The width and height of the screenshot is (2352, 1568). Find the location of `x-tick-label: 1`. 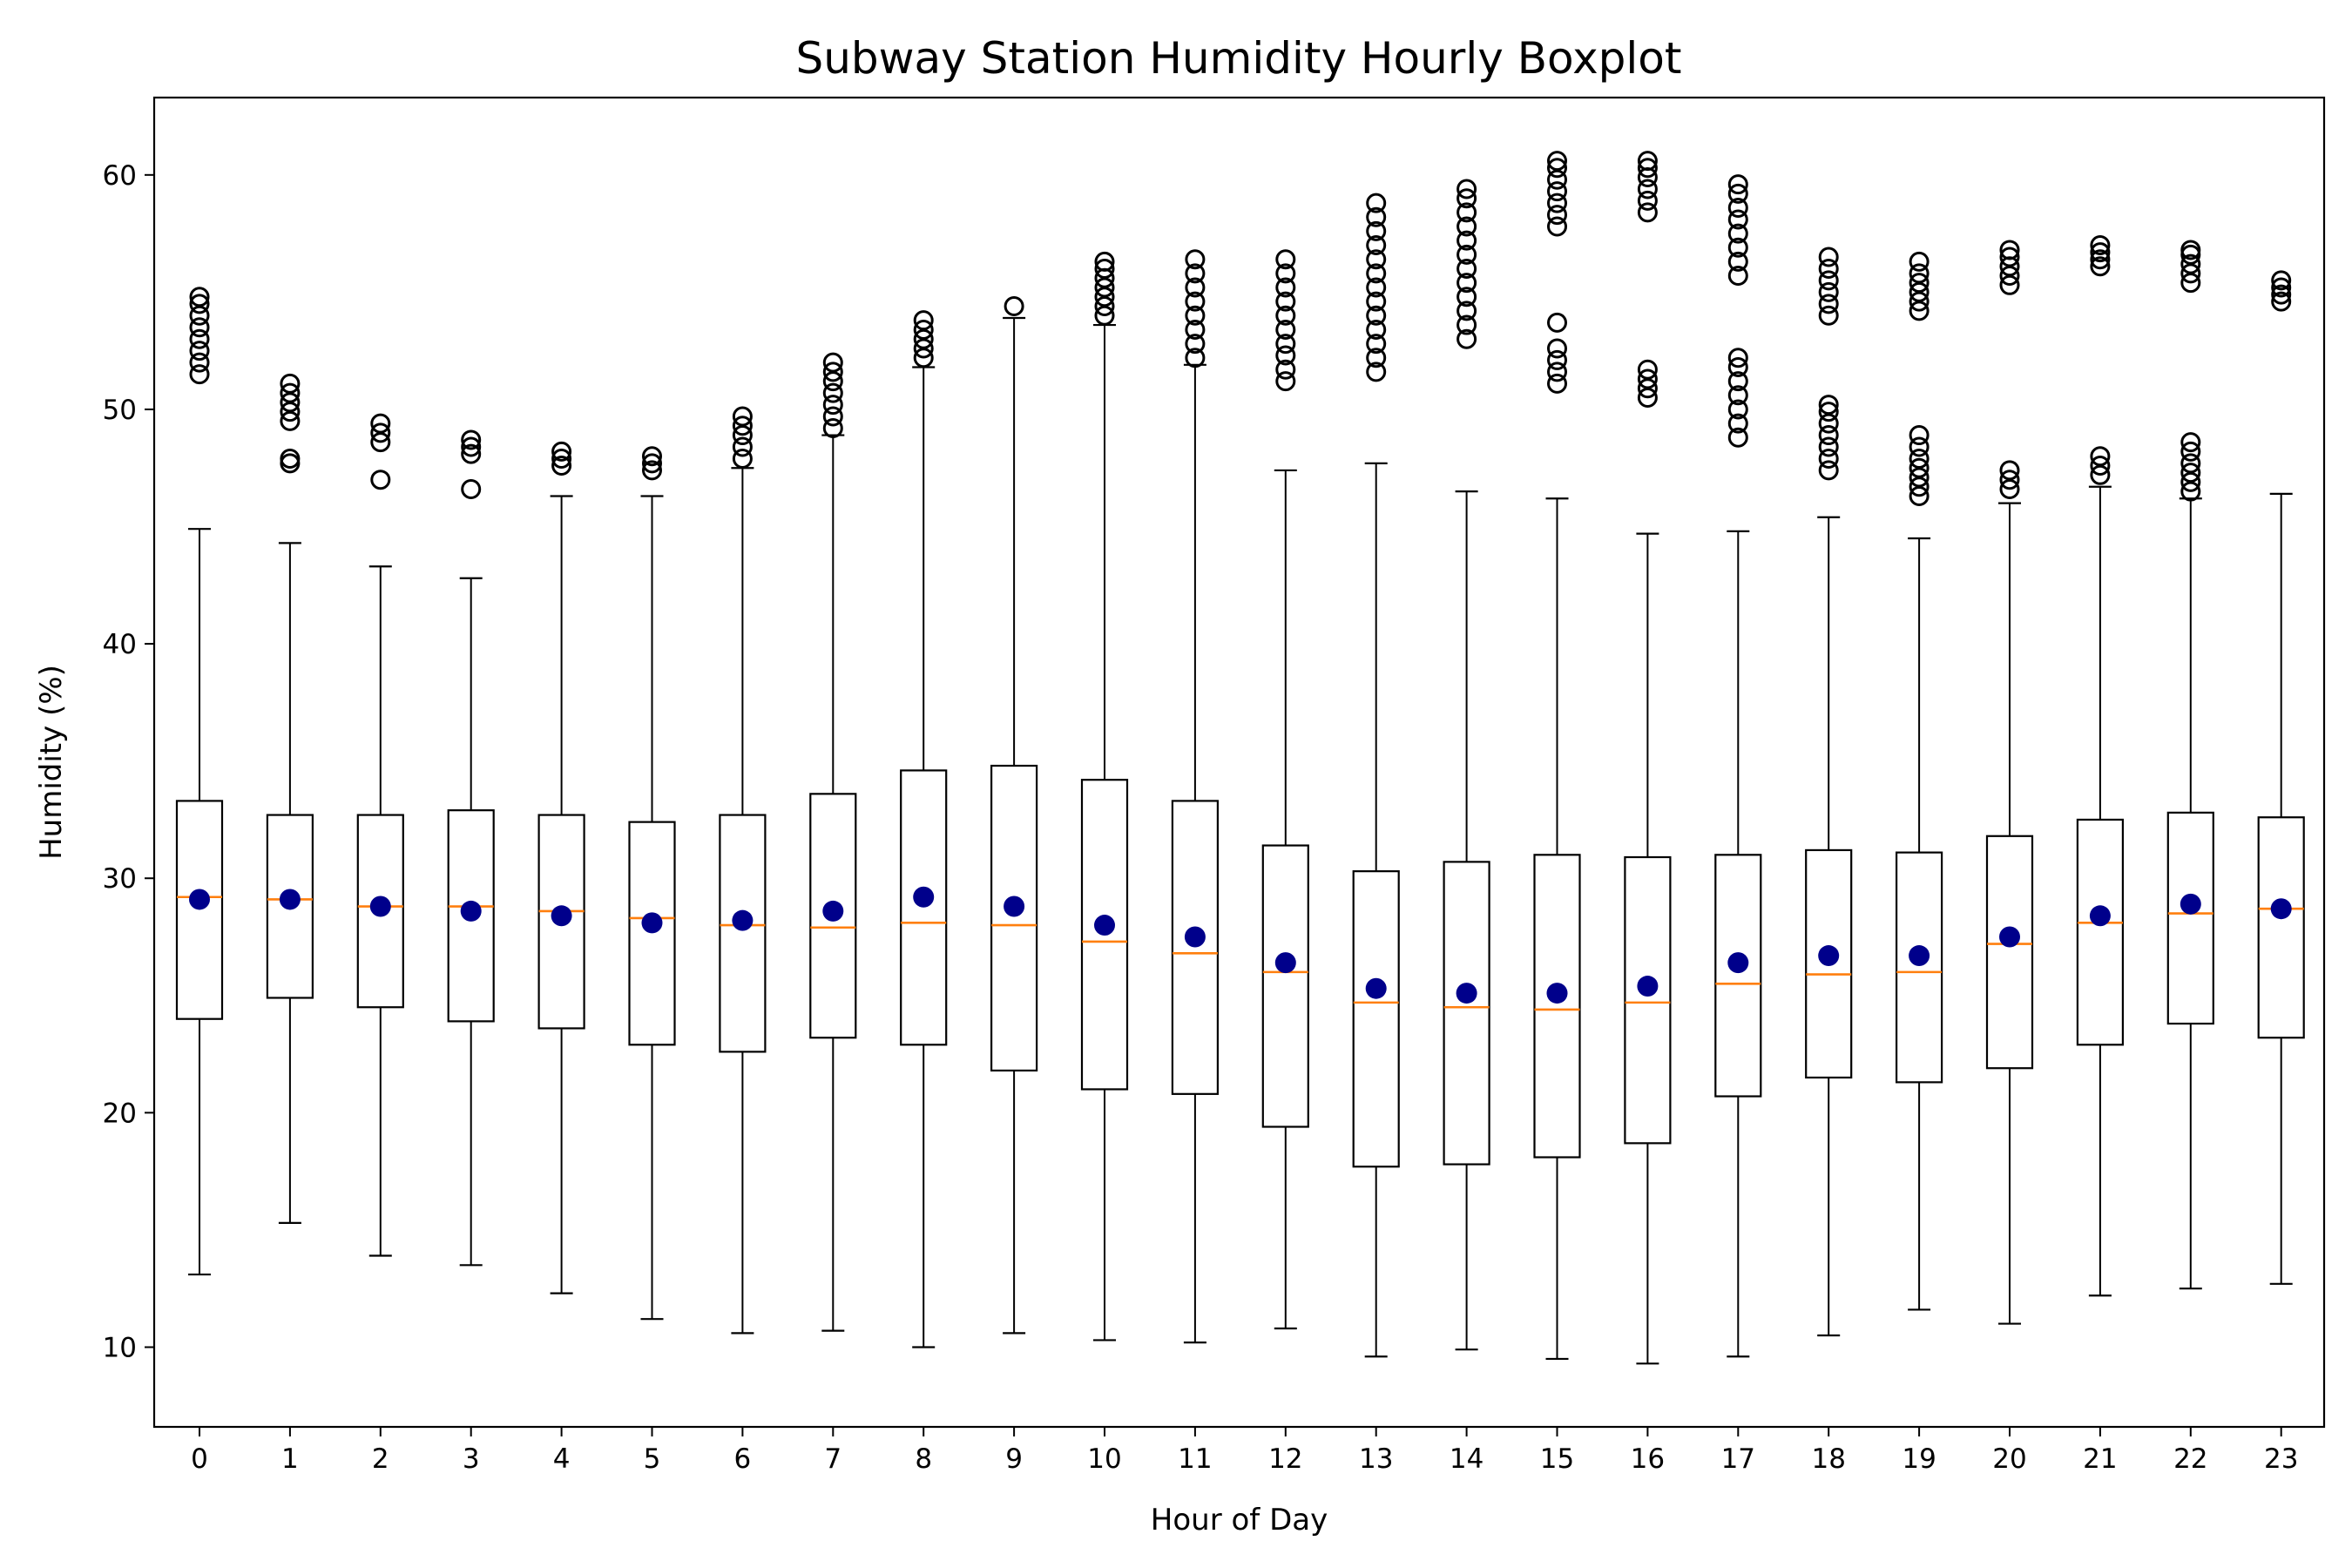

x-tick-label: 1 is located at coordinates (290, 1459).